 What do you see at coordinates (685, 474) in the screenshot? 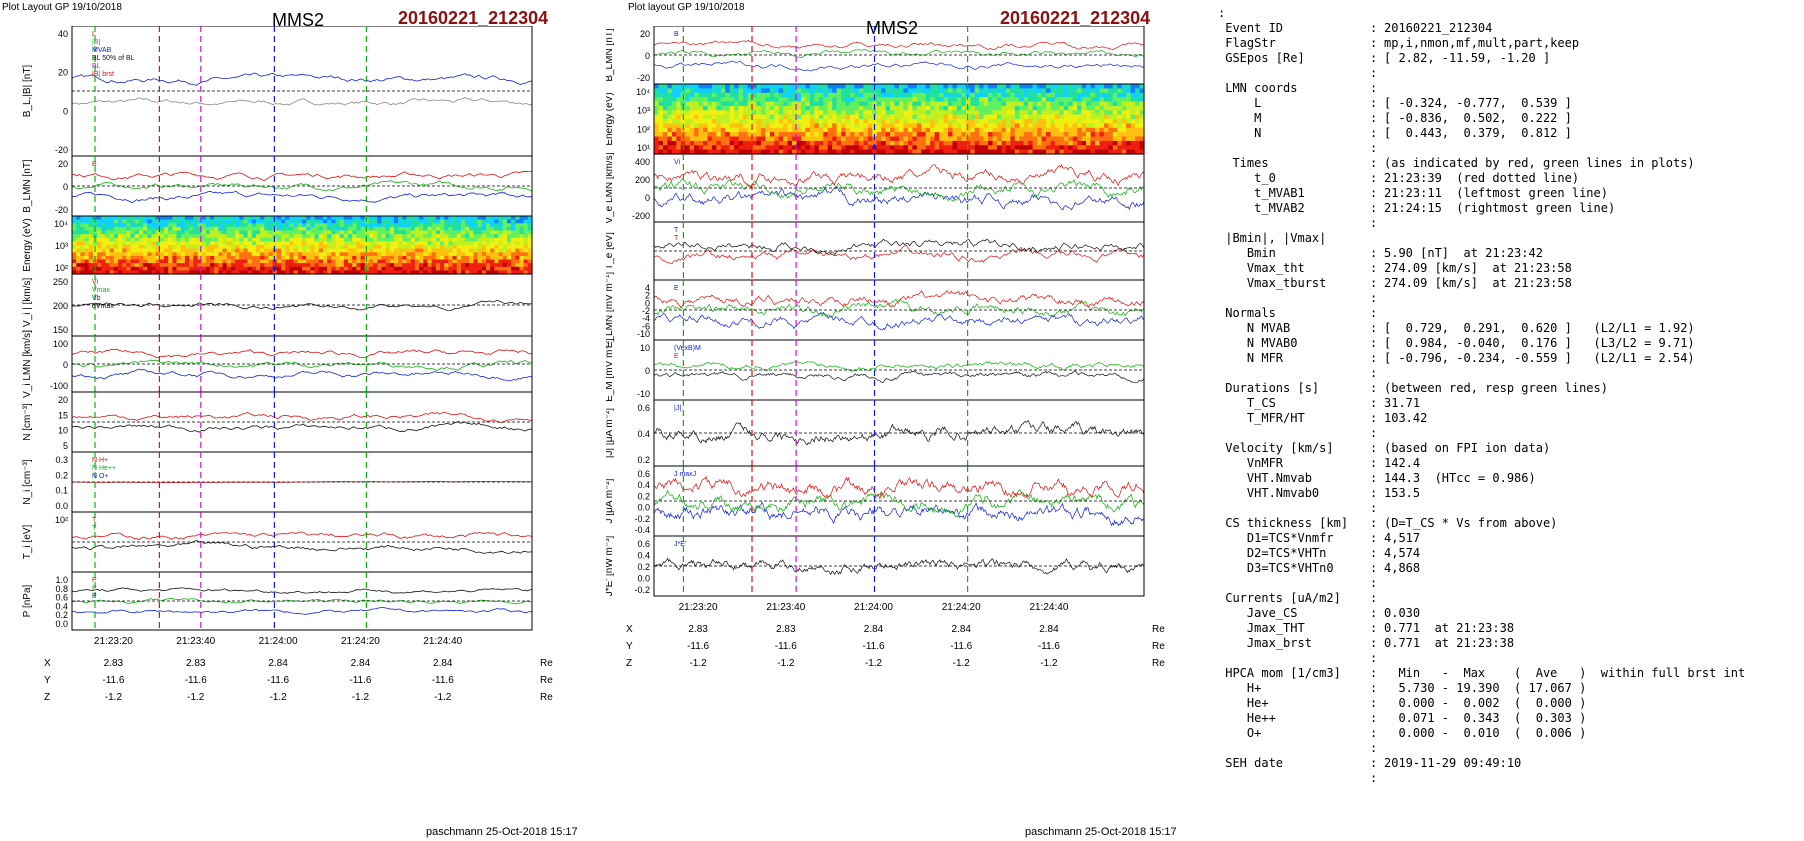
I see `panel-legend-entry: J maxJ` at bounding box center [685, 474].